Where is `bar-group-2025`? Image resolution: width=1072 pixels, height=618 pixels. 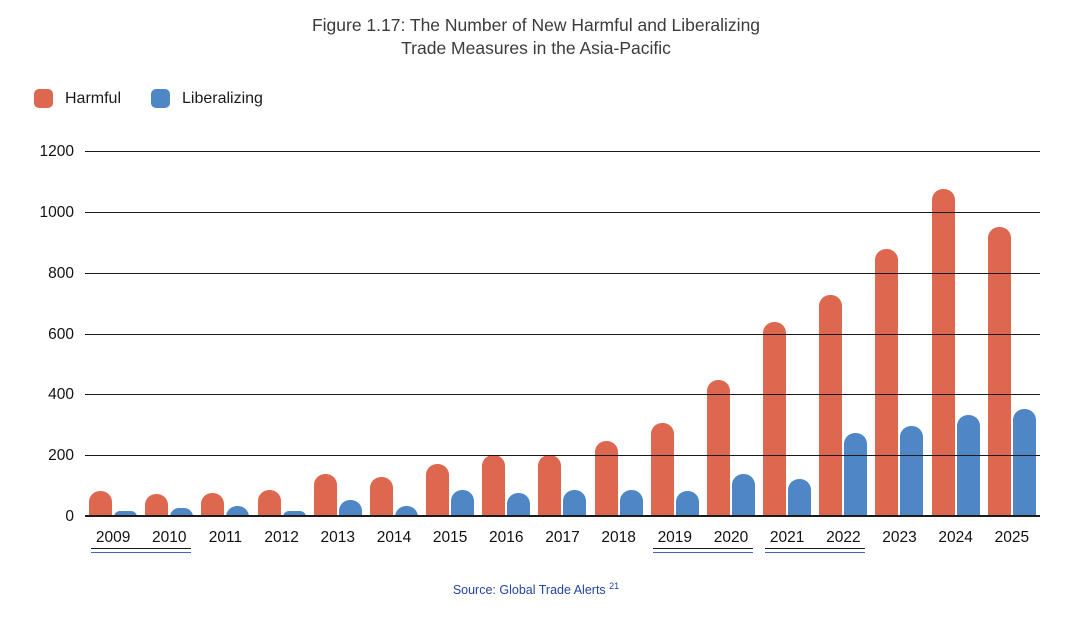 bar-group-2025 is located at coordinates (1012, 334).